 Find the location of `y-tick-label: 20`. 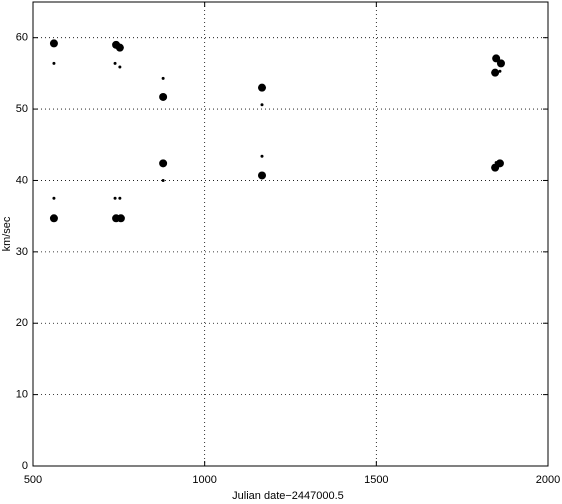

y-tick-label: 20 is located at coordinates (22, 323).